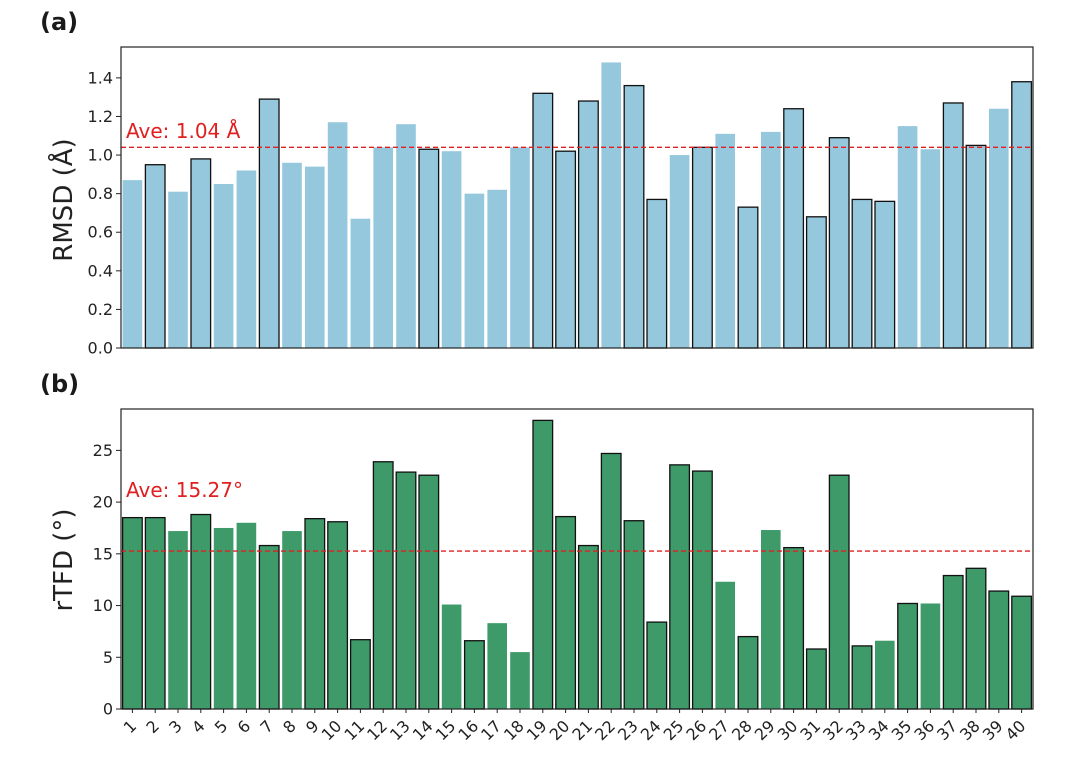 The width and height of the screenshot is (1071, 777). Describe the element at coordinates (183, 131) in the screenshot. I see `panel-a-average-label: Ave: 1.04 Å` at that location.